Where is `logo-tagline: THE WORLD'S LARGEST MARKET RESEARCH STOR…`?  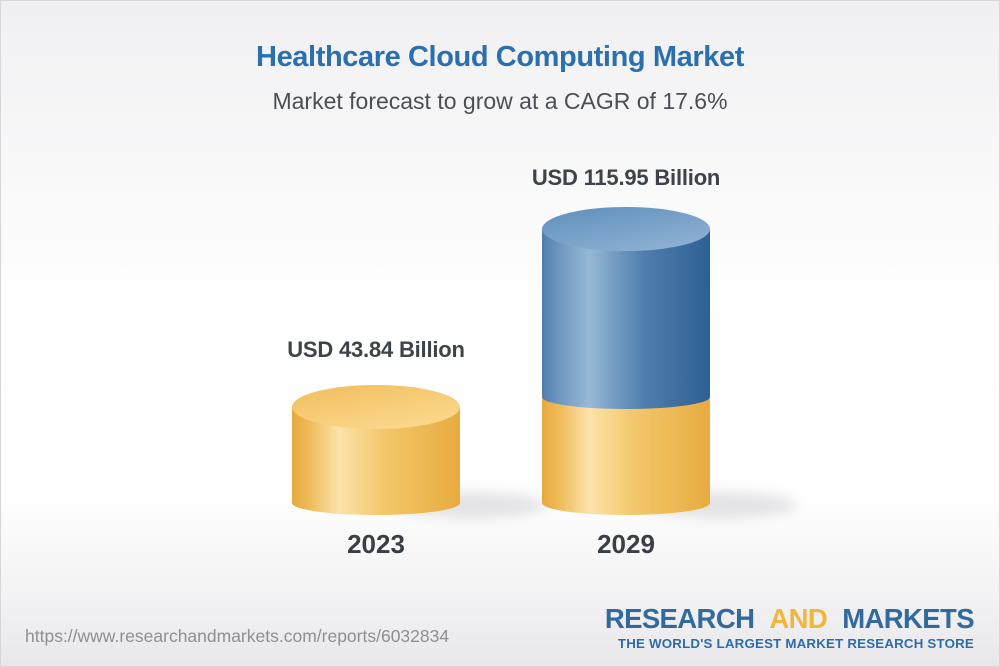
logo-tagline: THE WORLD'S LARGEST MARKET RESEARCH STOR… is located at coordinates (795, 643).